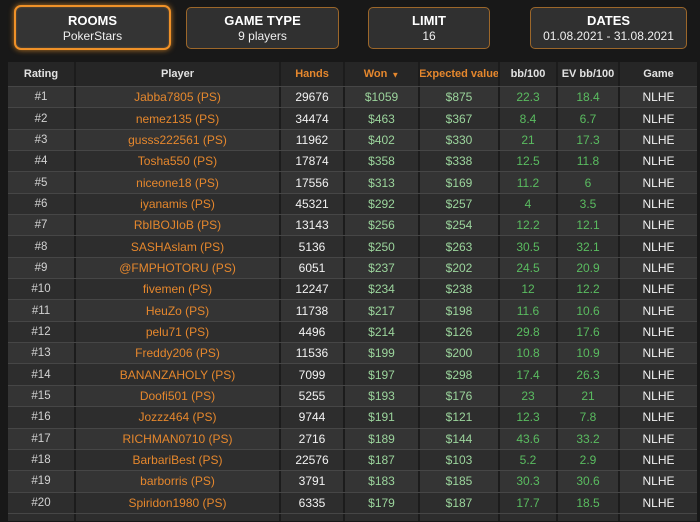 The image size is (700, 522). I want to click on column-header-won: Won ▼, so click(382, 74).